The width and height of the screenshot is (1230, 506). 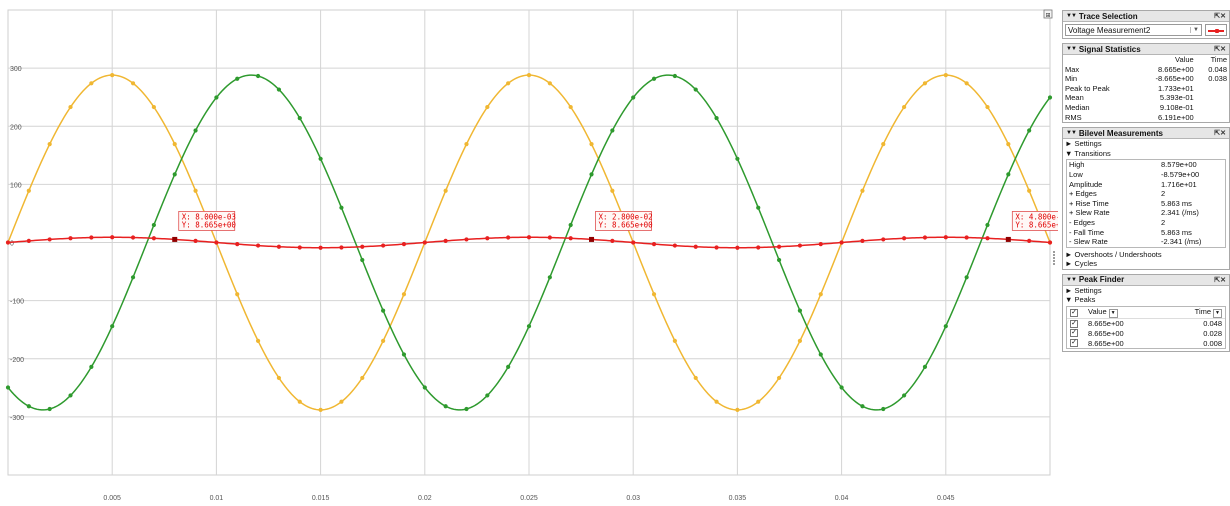 I want to click on data-cursor: X: 2.800e-02Y: 8.665e+00, so click(x=621, y=226).